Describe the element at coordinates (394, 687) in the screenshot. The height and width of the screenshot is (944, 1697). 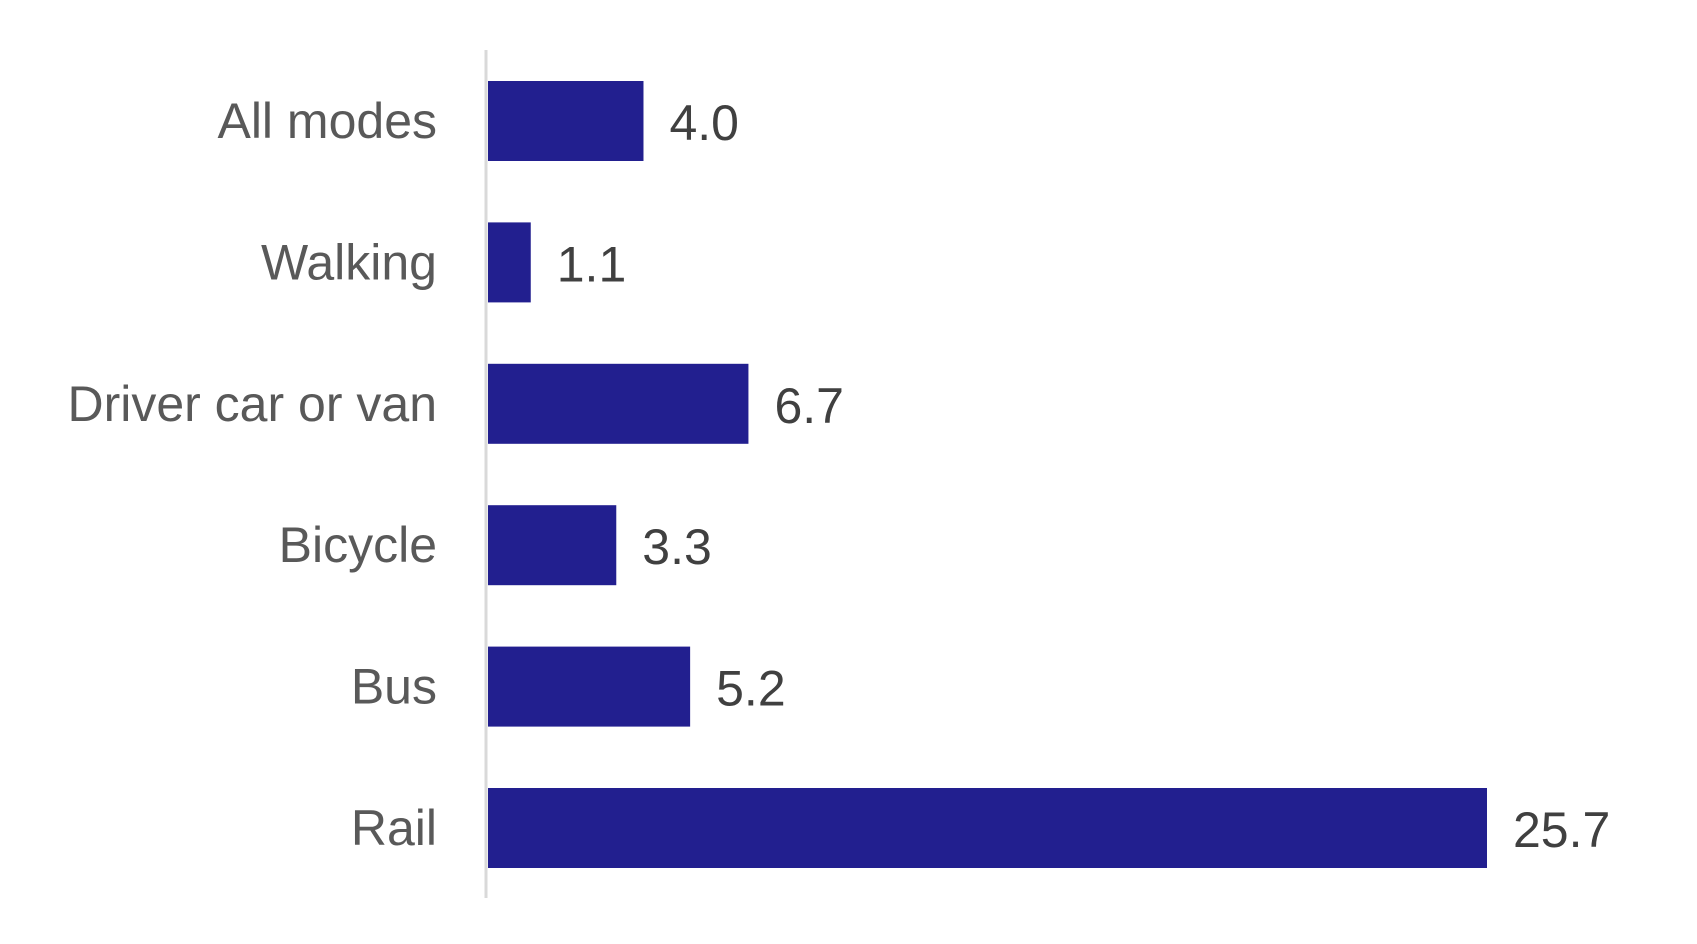
I see `category-label: Bus` at that location.